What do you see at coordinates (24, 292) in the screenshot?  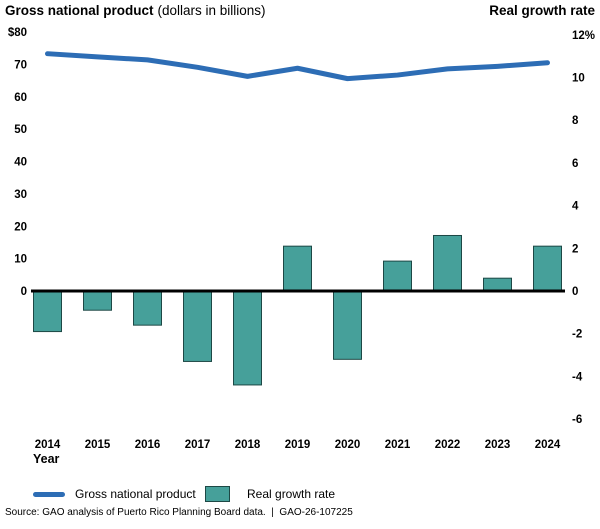 I see `left-axis-tick-label: 0` at bounding box center [24, 292].